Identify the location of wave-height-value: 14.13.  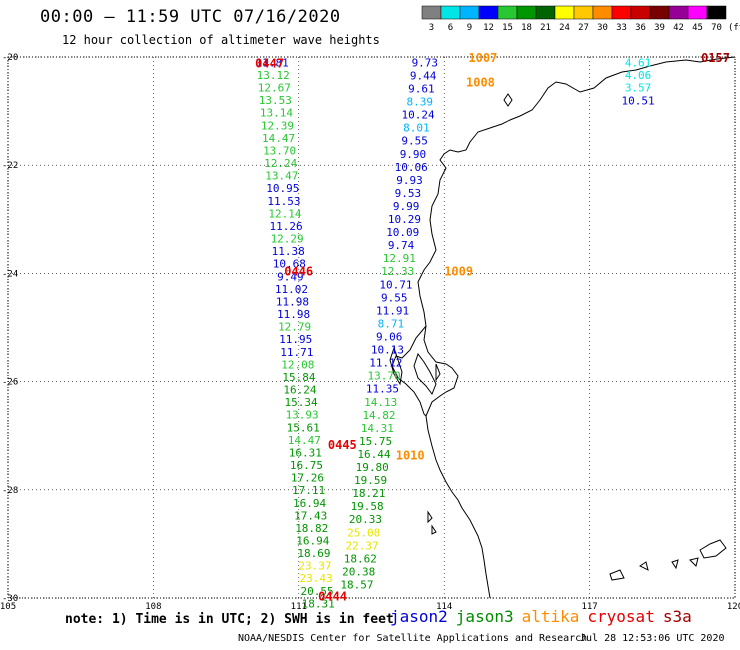
(380, 402).